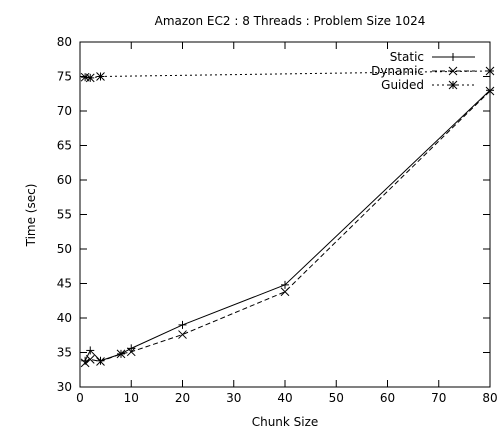  Describe the element at coordinates (397, 71) in the screenshot. I see `legend-label: Dynamic` at that location.